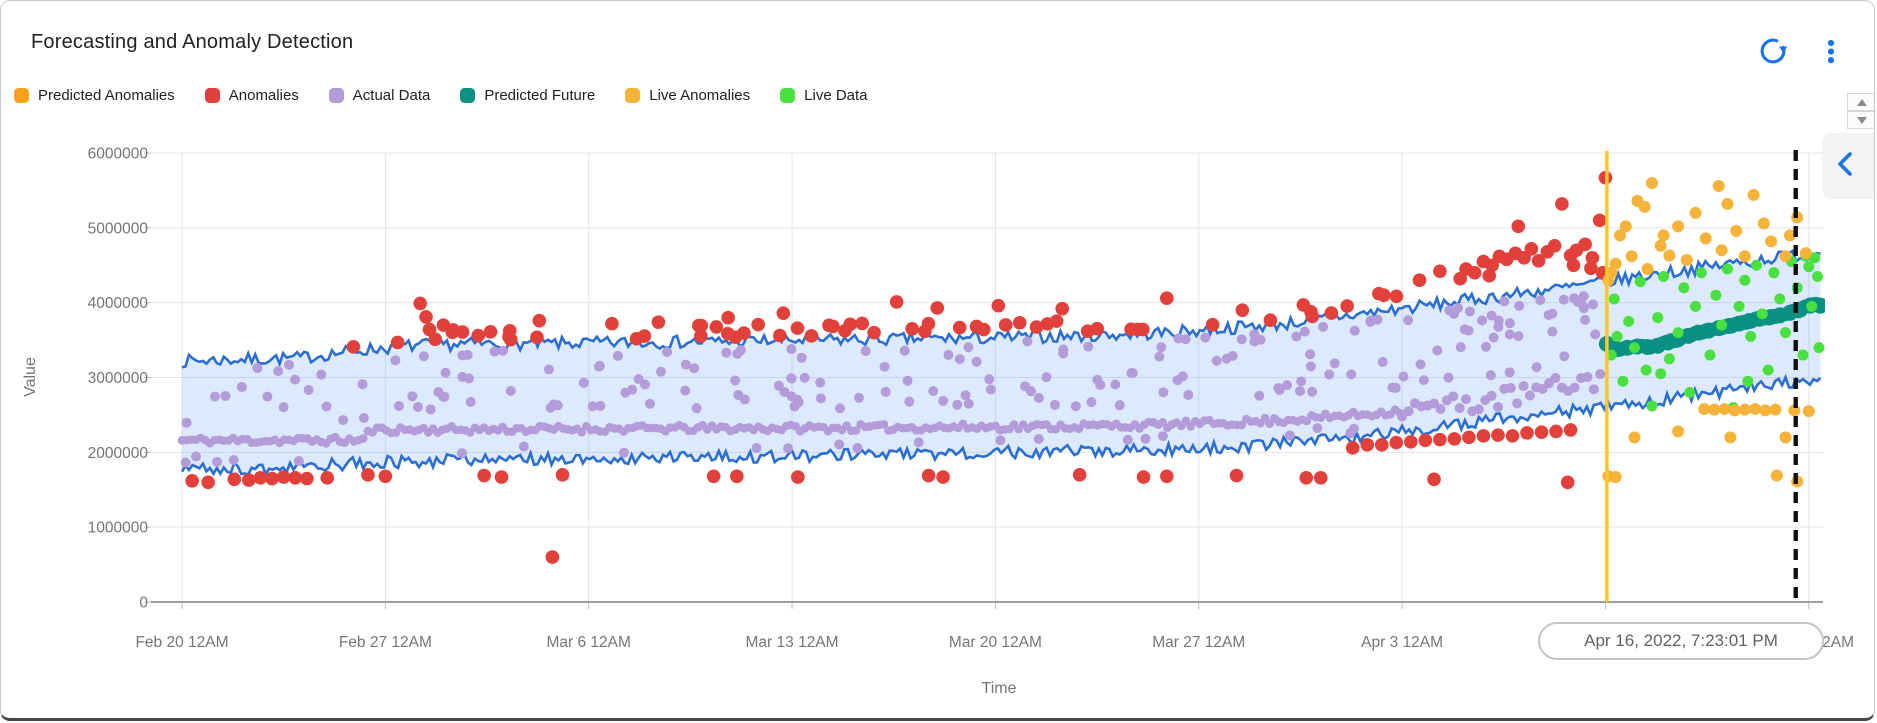  What do you see at coordinates (1773, 54) in the screenshot?
I see `refresh-icon` at bounding box center [1773, 54].